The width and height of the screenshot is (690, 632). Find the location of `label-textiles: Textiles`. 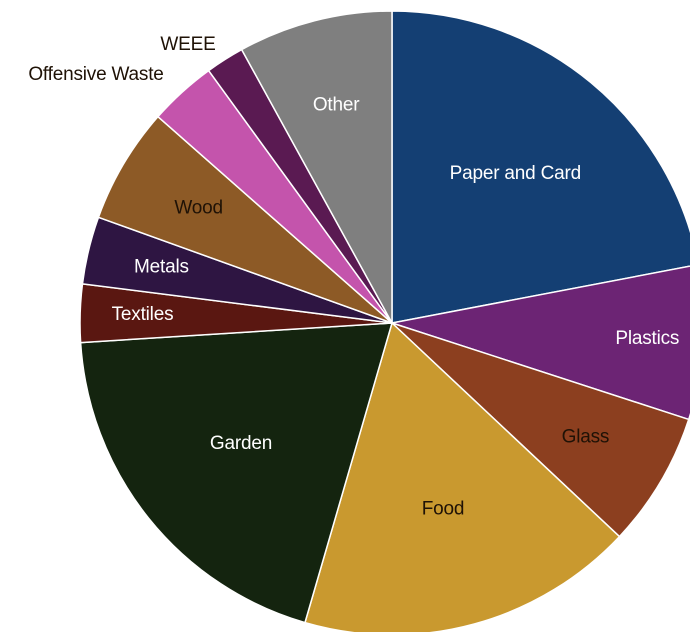

label-textiles: Textiles is located at coordinates (143, 314).